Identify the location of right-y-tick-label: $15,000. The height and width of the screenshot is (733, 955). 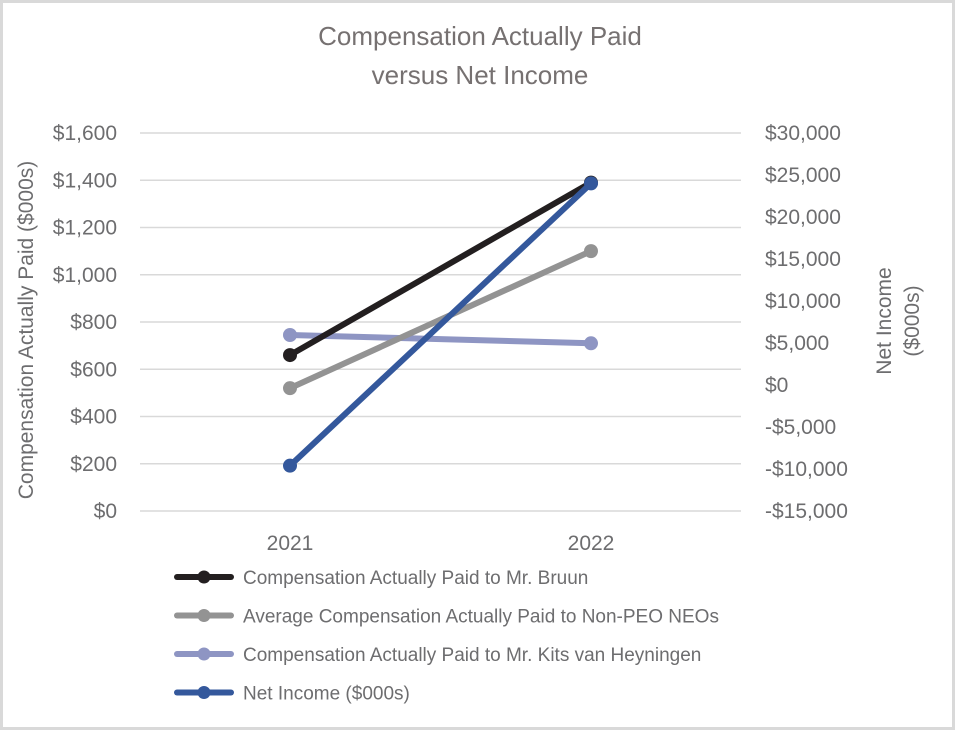
(803, 259).